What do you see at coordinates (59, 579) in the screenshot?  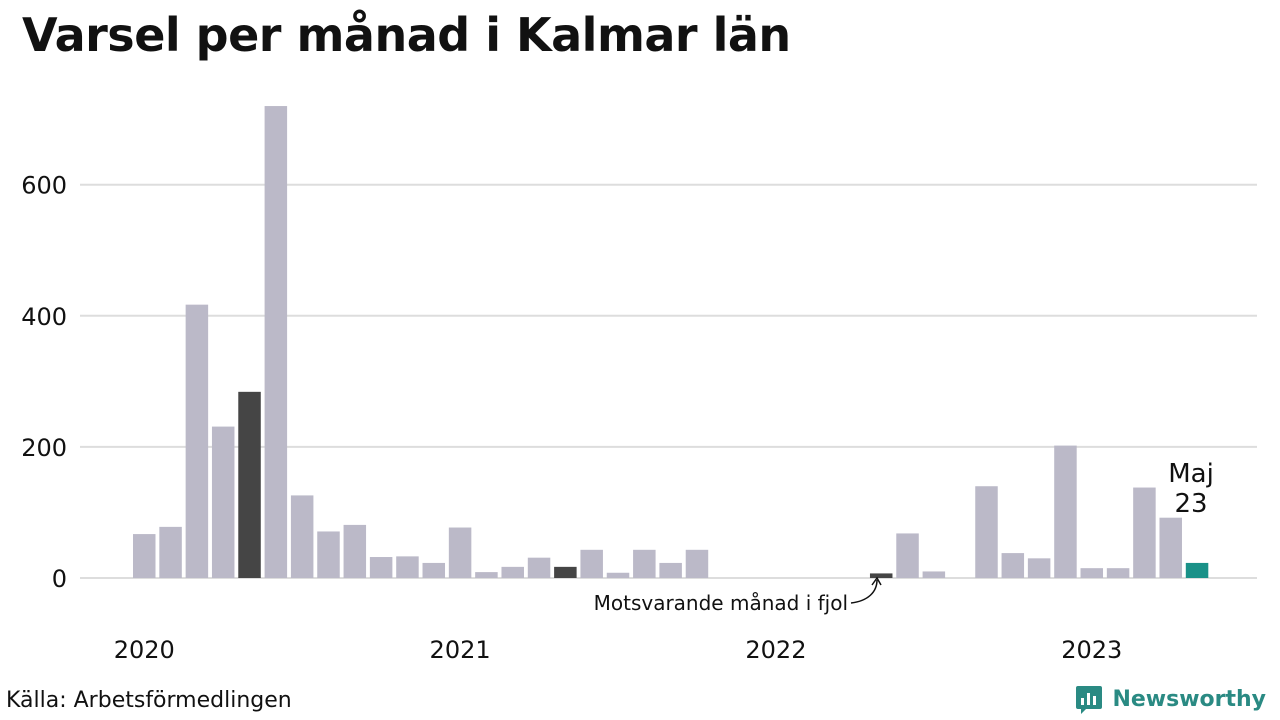 I see `y-tick-label: 0` at bounding box center [59, 579].